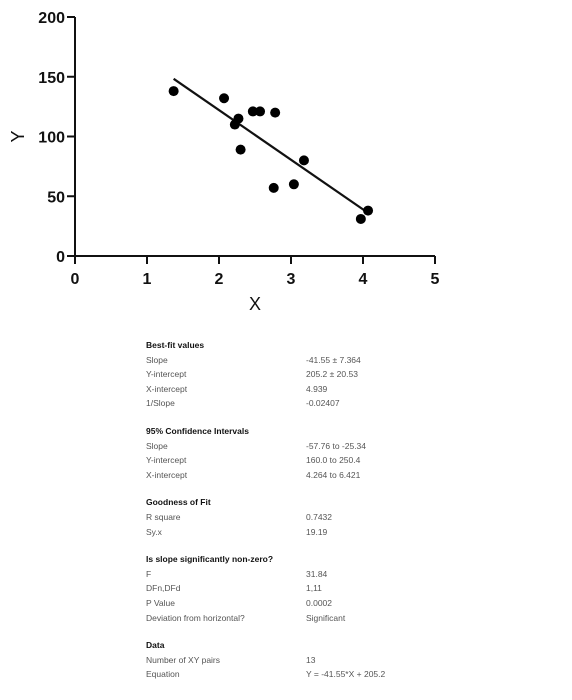 Image resolution: width=572 pixels, height=700 pixels. Describe the element at coordinates (75, 279) in the screenshot. I see `x-tick-label: 0` at that location.